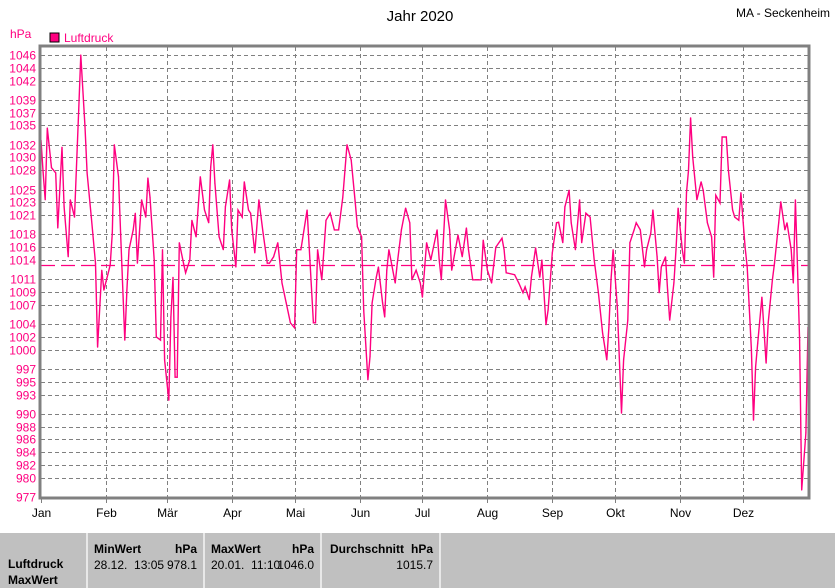 Image resolution: width=835 pixels, height=588 pixels. Describe the element at coordinates (487, 513) in the screenshot. I see `x-tick-label: Aug` at that location.